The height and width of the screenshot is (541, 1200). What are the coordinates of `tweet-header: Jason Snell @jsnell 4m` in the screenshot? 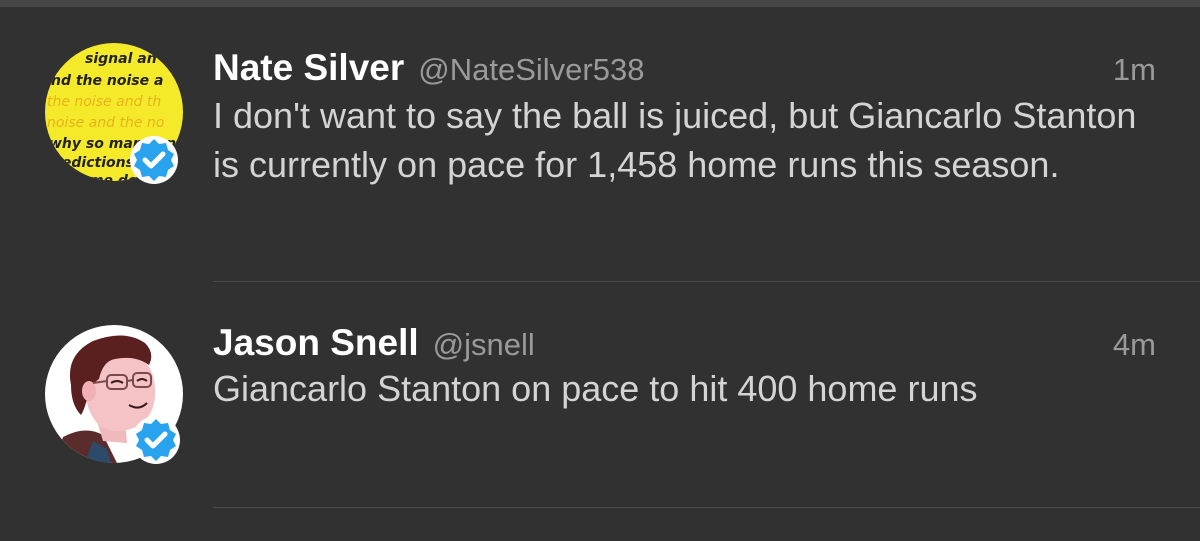 It's located at (684, 343).